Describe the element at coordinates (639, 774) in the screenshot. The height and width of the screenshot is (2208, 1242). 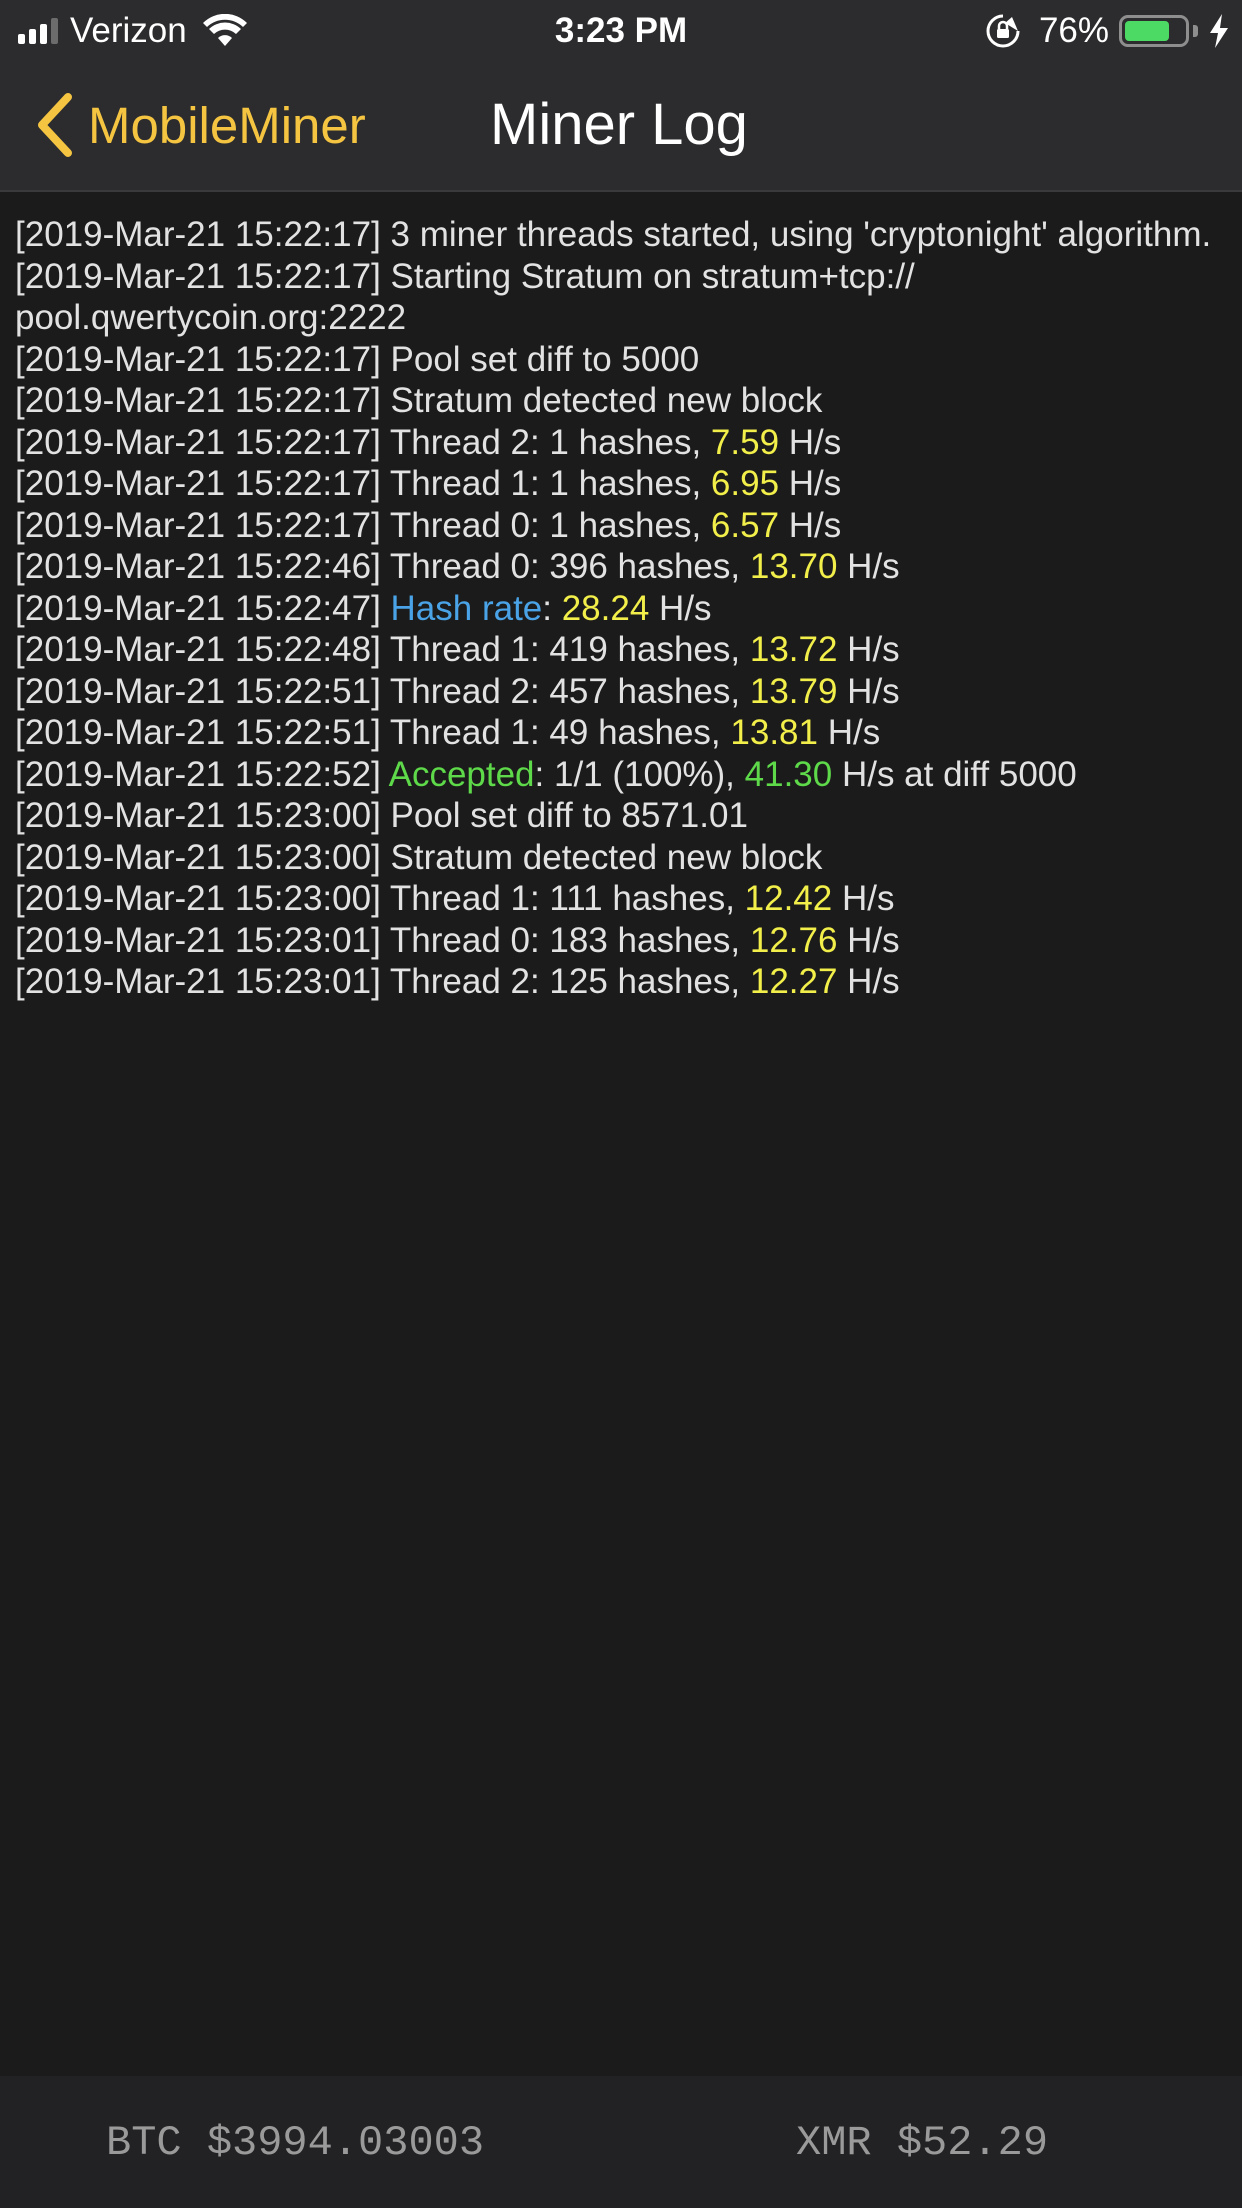
I see `log-text: : 1/1 (100%),` at that location.